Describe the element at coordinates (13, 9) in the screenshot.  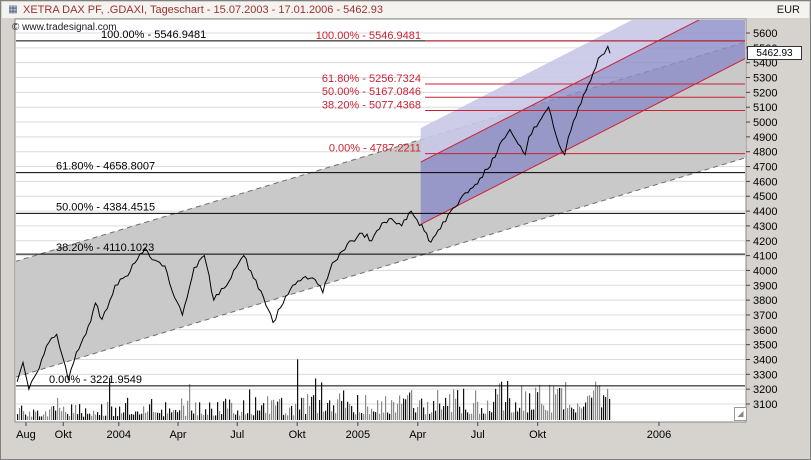
I see `window-icon: ▦` at that location.